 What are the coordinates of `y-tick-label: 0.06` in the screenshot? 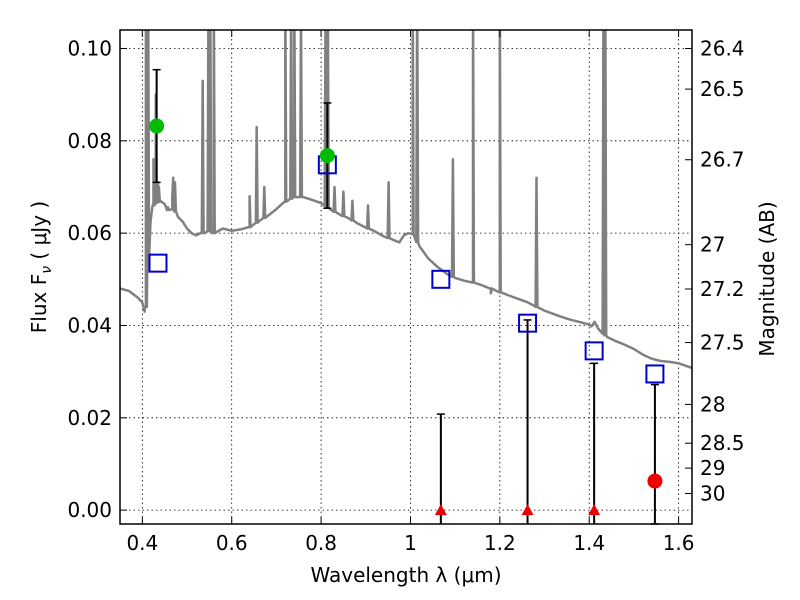 It's located at (89, 233).